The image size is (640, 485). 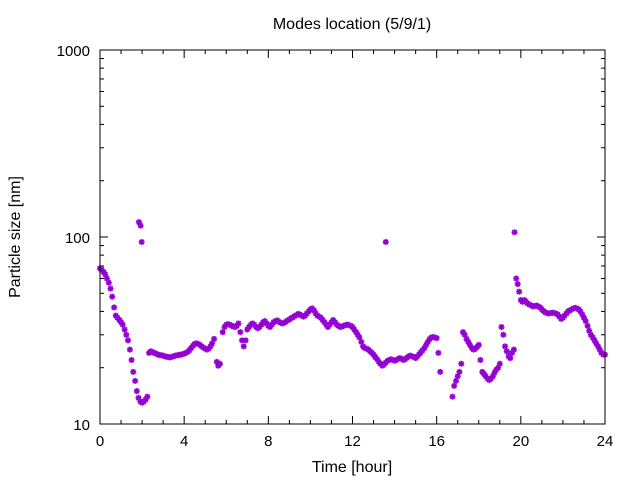 I want to click on x-tick-label: 24, so click(x=605, y=441).